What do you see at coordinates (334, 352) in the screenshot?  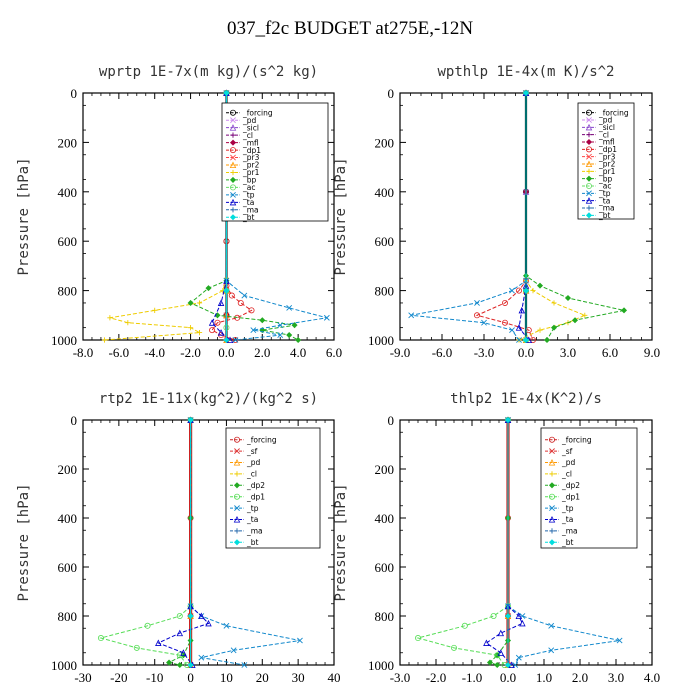 I see `x-tick-label: 6.0` at bounding box center [334, 352].